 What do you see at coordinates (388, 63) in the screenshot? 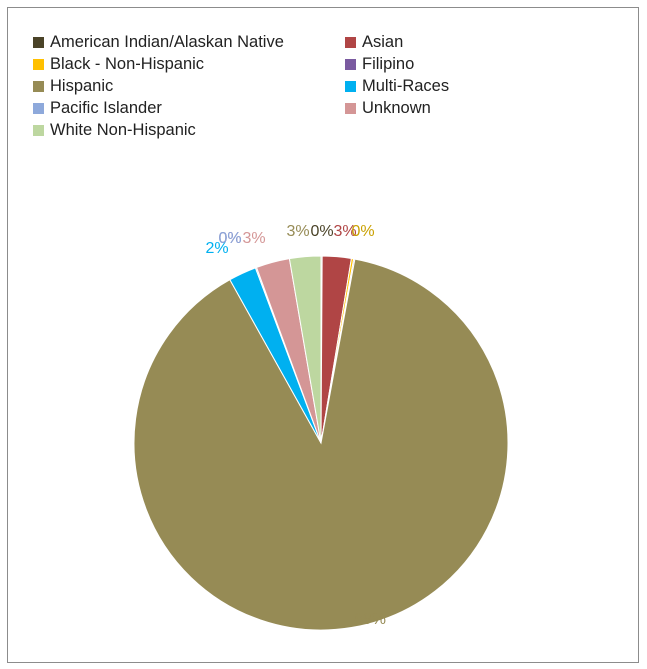
I see `legend-label: Filipino` at bounding box center [388, 63].